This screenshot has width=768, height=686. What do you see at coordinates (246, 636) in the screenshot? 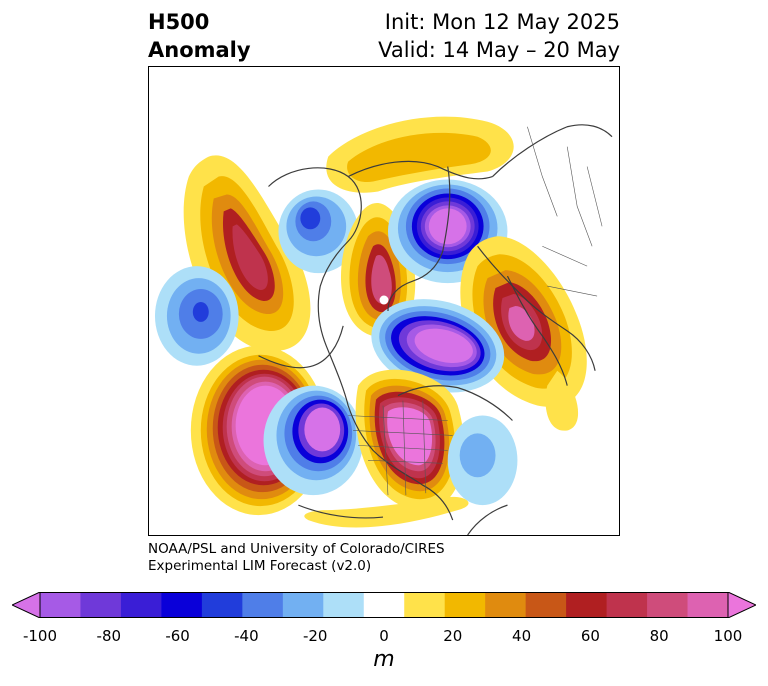
I see `colorbar-tick-label: -40` at bounding box center [246, 636].